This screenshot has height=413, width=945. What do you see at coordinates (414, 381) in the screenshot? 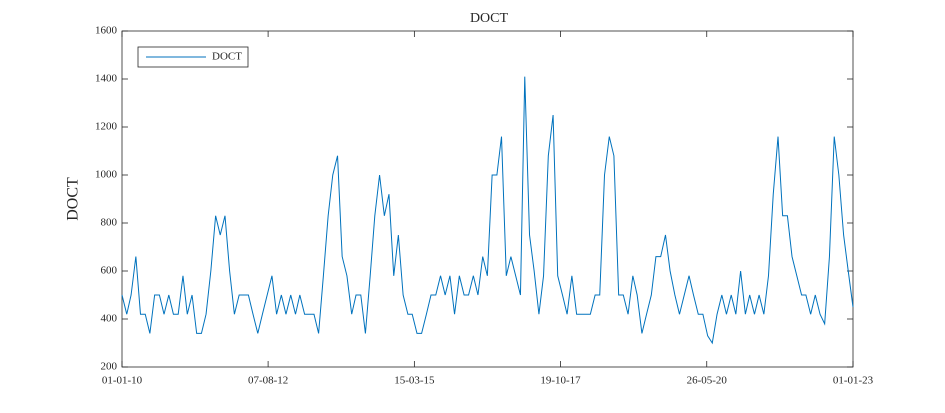
I see `x-tick-label: 15-03-15` at bounding box center [414, 381].